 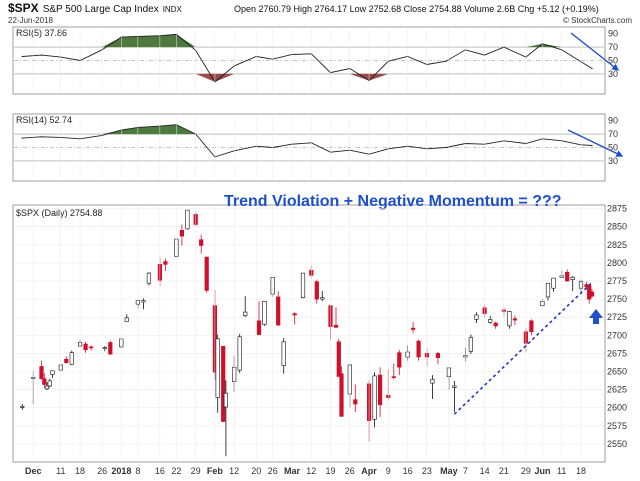 What do you see at coordinates (617, 444) in the screenshot?
I see `price-y-tick: 2550` at bounding box center [617, 444].